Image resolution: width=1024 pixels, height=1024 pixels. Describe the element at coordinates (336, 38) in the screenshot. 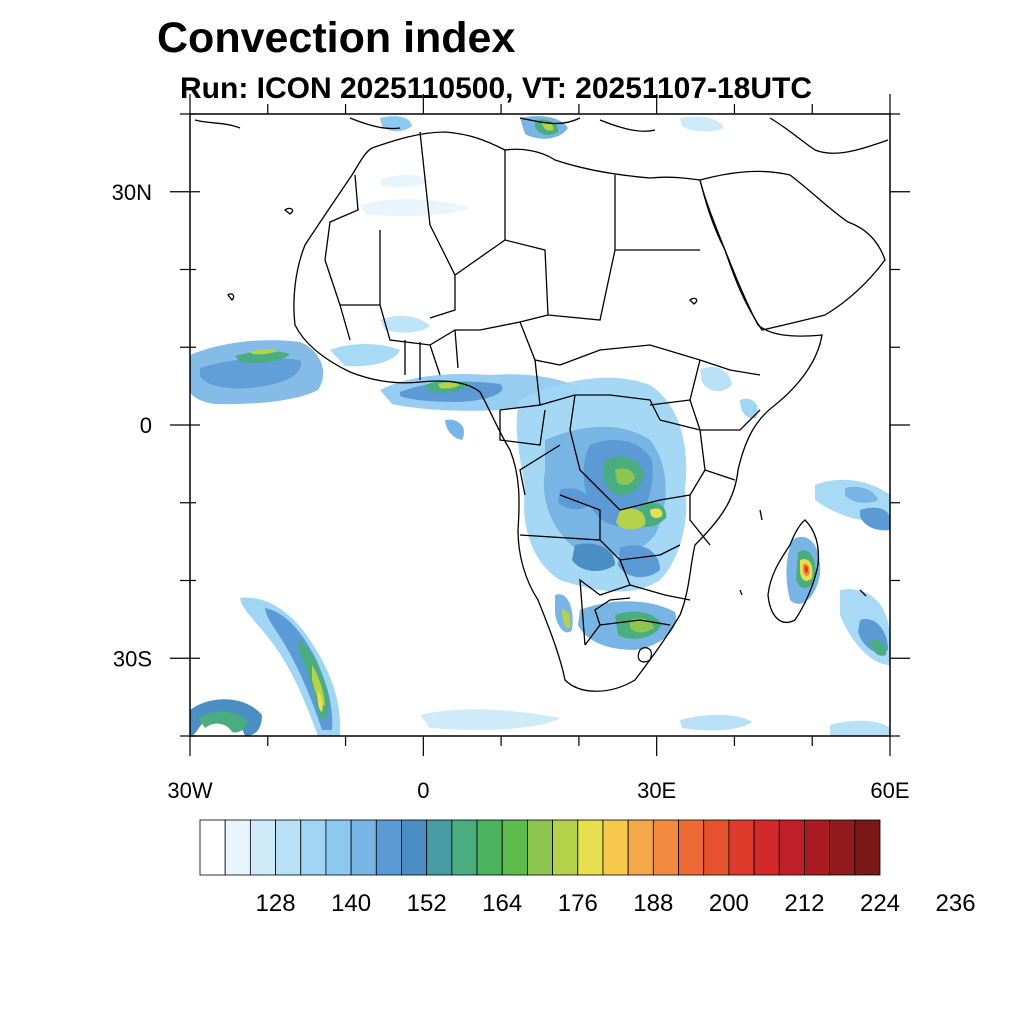

I see `chart-title: Convection index` at that location.